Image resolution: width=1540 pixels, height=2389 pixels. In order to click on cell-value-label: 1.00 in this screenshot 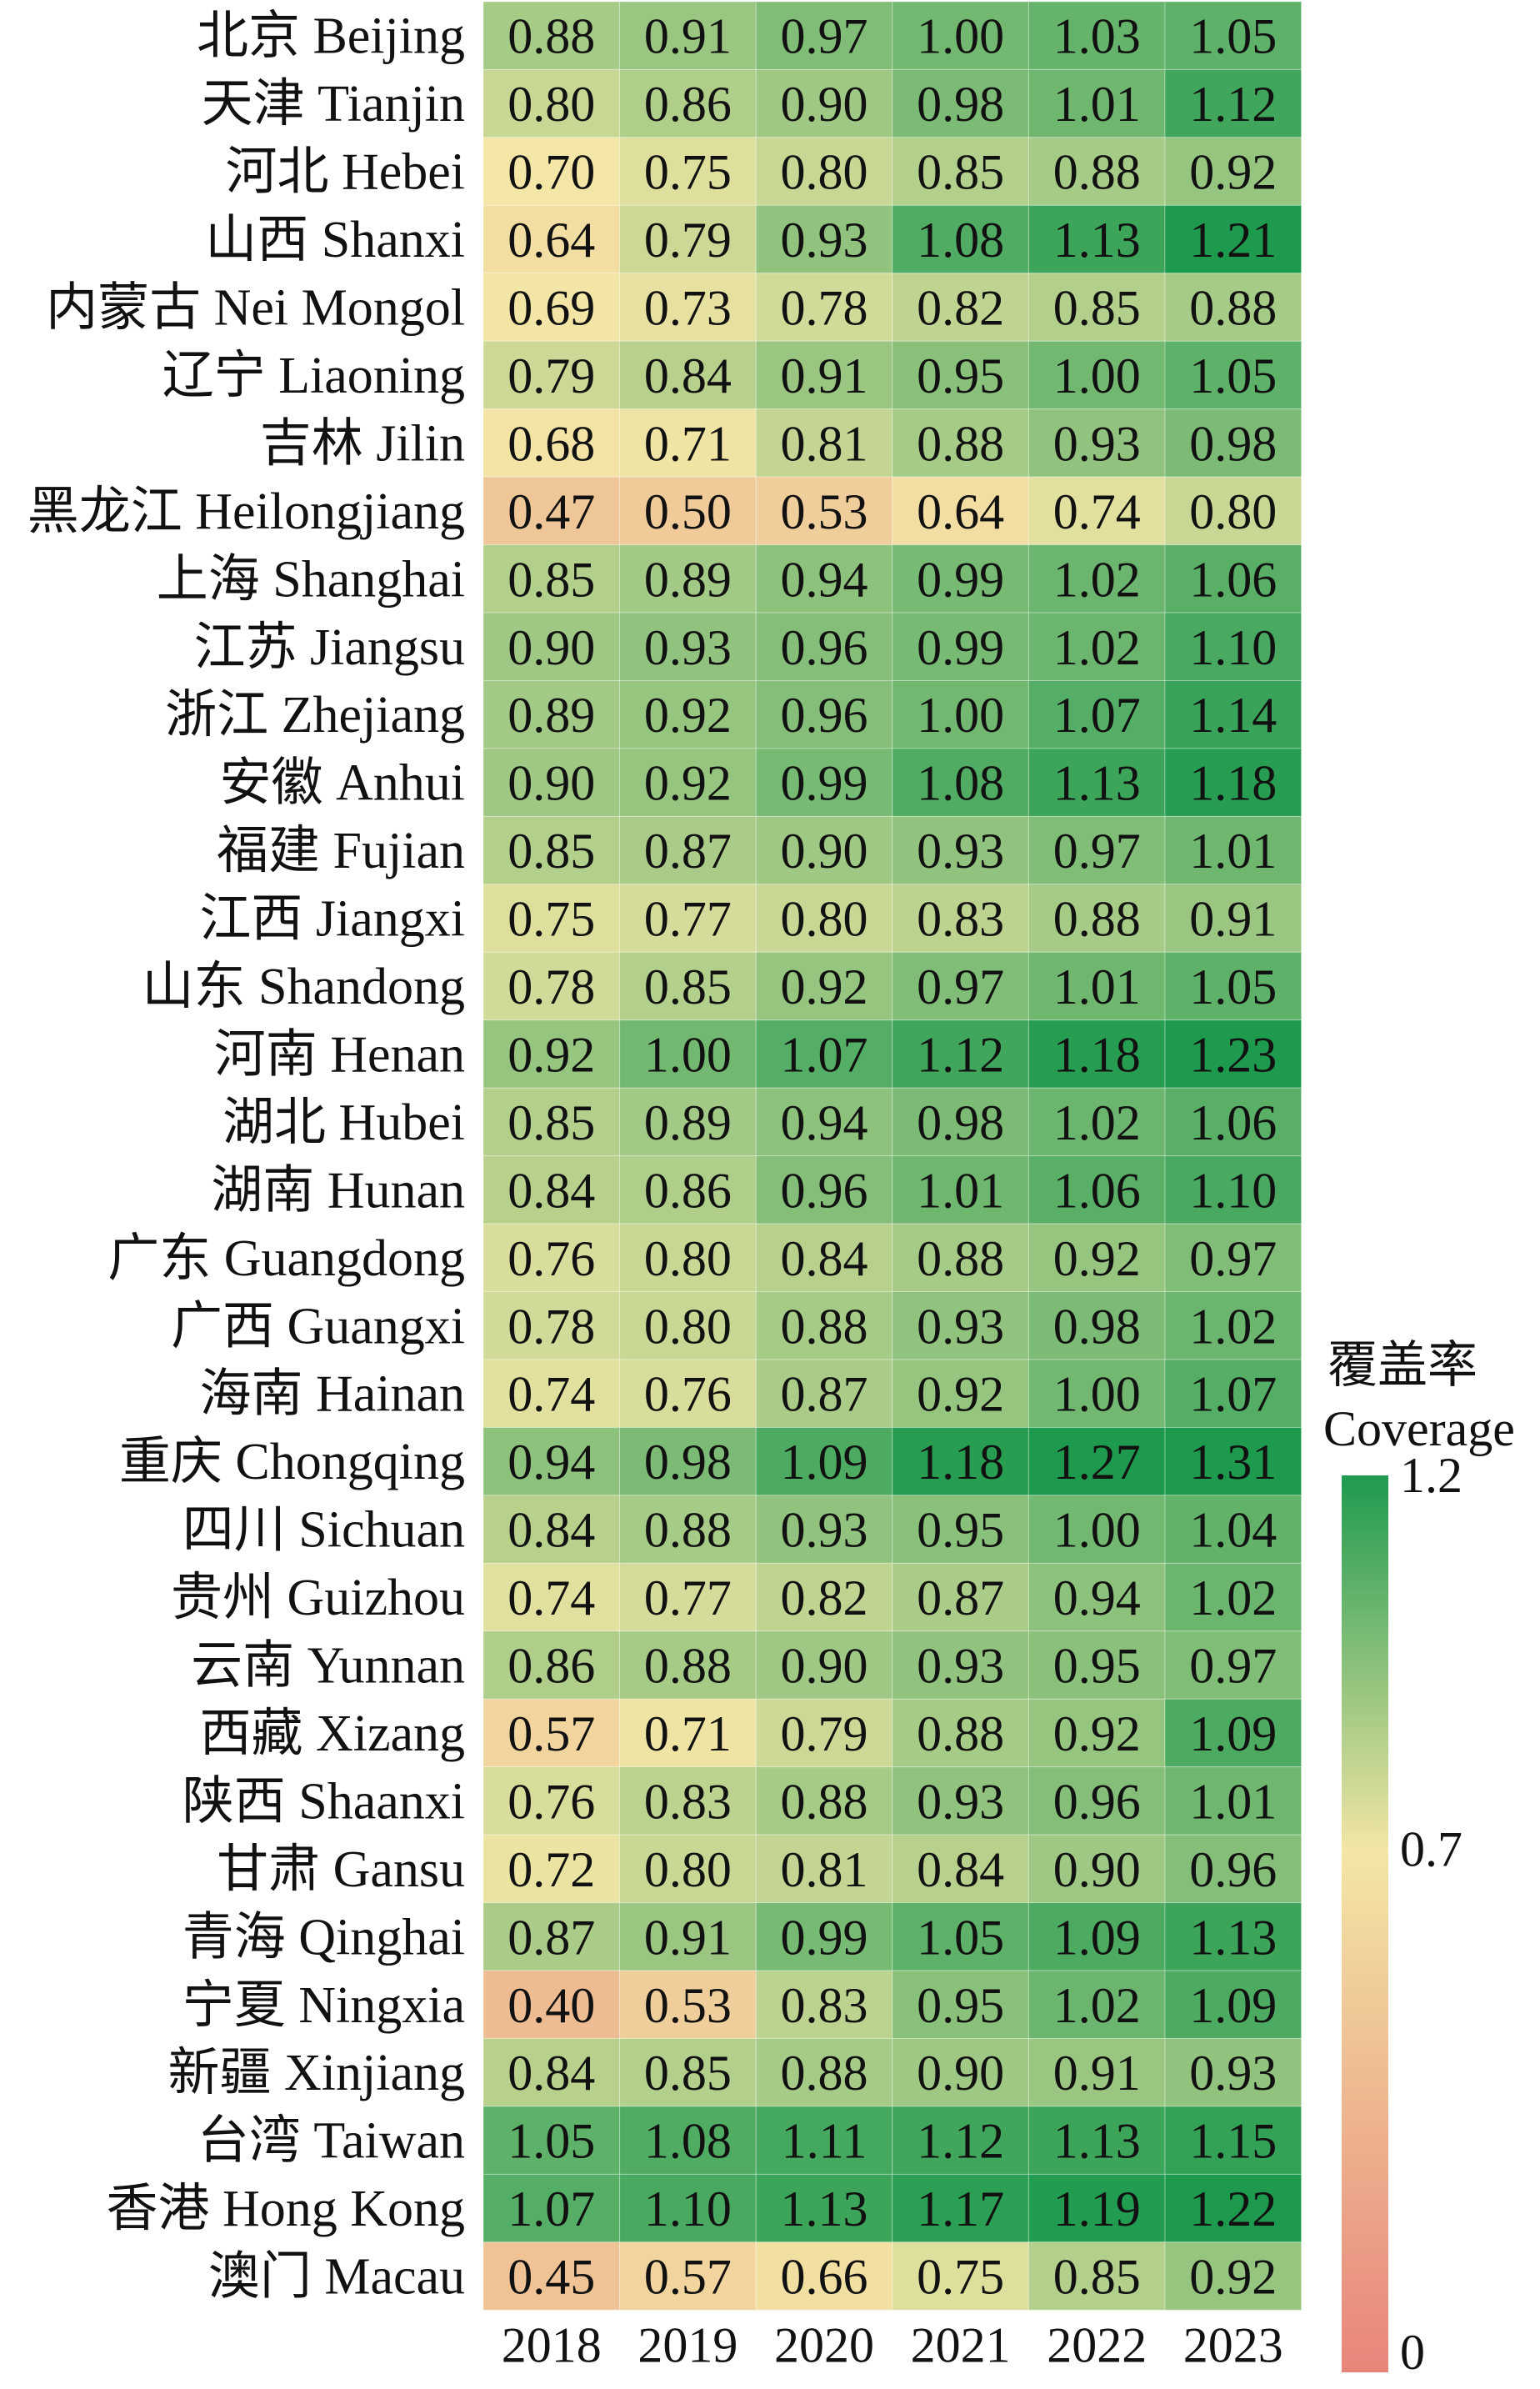, I will do `click(960, 36)`.